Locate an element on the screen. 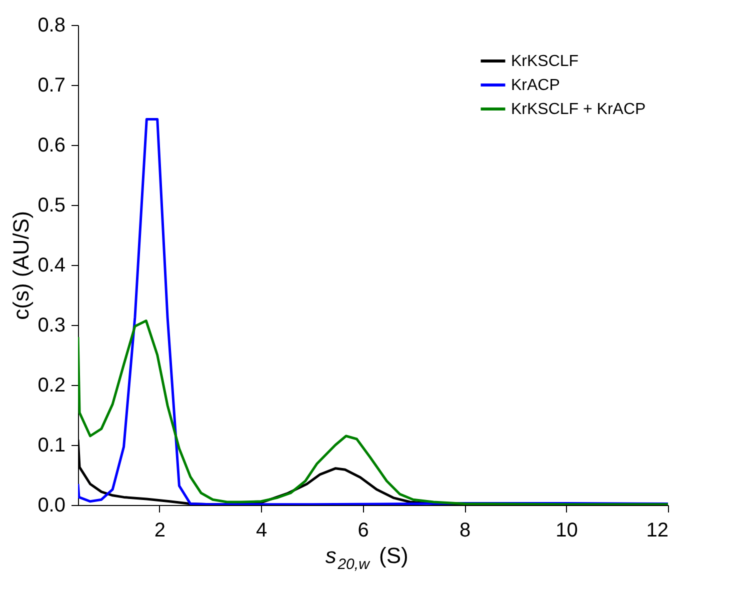 The width and height of the screenshot is (731, 598). legend-label: KrKSCLF + KrACP is located at coordinates (578, 109).